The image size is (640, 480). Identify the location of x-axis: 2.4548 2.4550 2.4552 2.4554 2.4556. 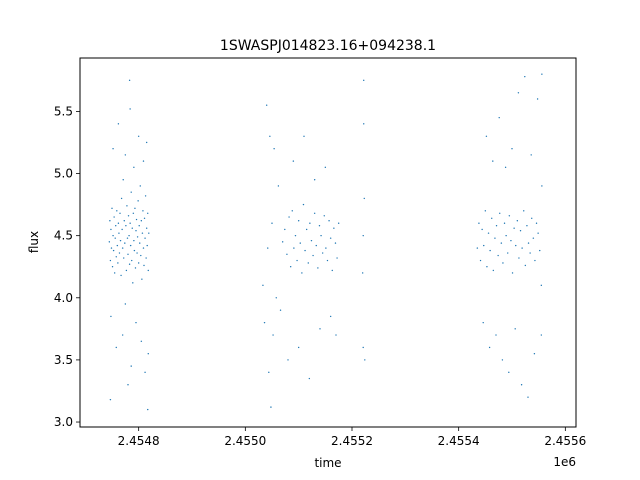
(352, 437).